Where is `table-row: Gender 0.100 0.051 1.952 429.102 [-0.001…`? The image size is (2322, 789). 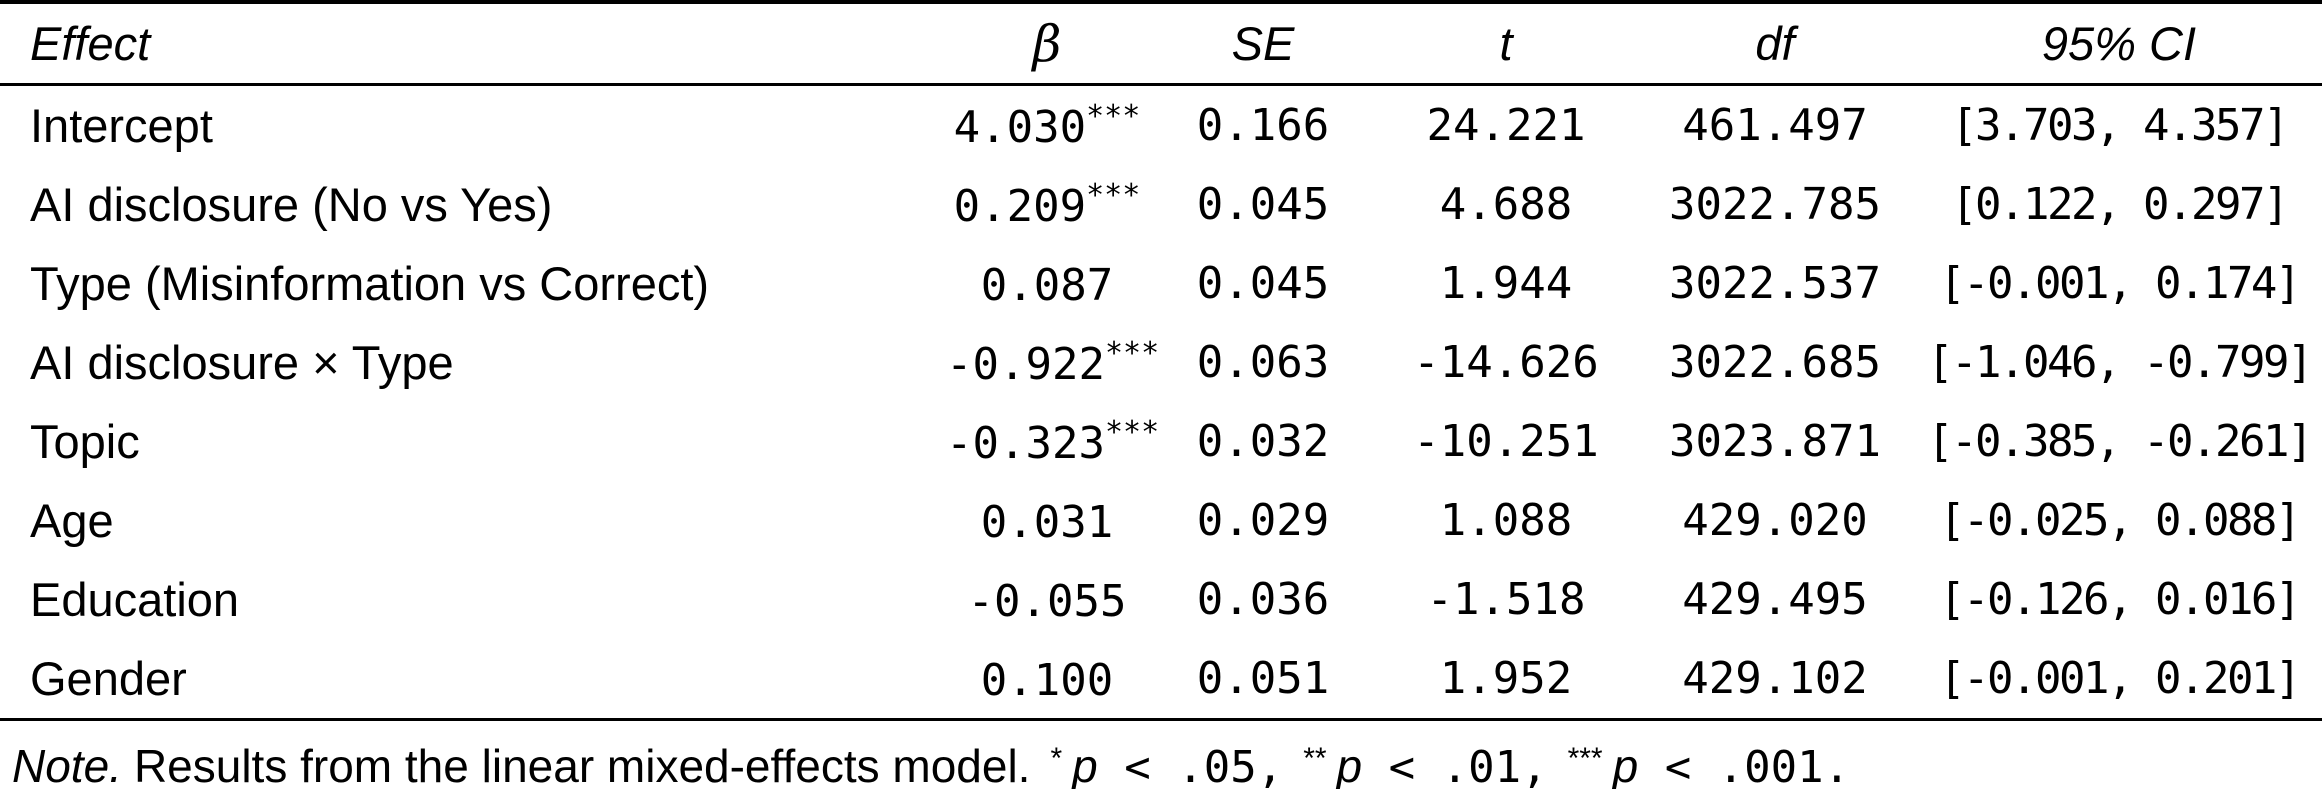
table-row: Gender 0.100 0.051 1.952 429.102 [-0.001… is located at coordinates (1161, 679).